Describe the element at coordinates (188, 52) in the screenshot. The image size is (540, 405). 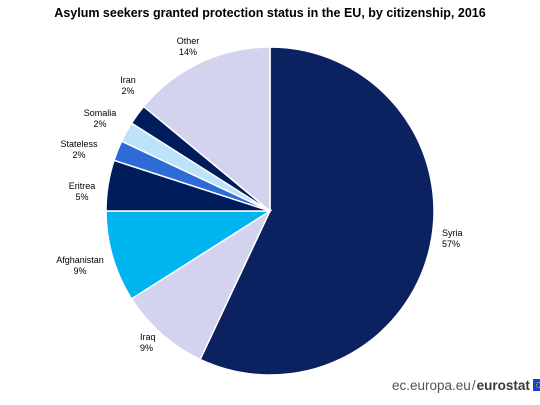
I see `slice-value-other: 14%` at that location.